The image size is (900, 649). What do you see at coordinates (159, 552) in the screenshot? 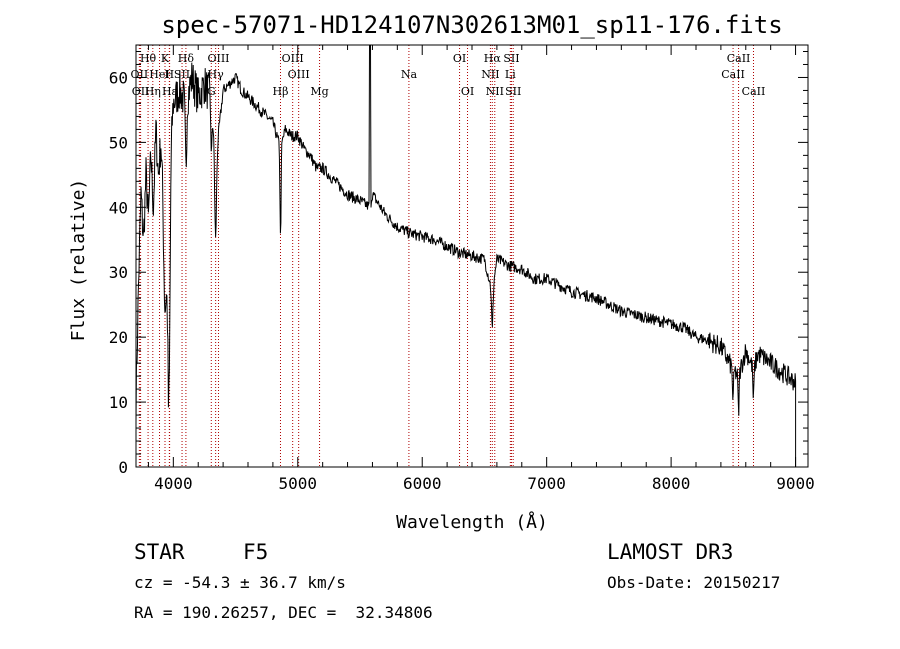
I see `object-class: STAR` at bounding box center [159, 552].